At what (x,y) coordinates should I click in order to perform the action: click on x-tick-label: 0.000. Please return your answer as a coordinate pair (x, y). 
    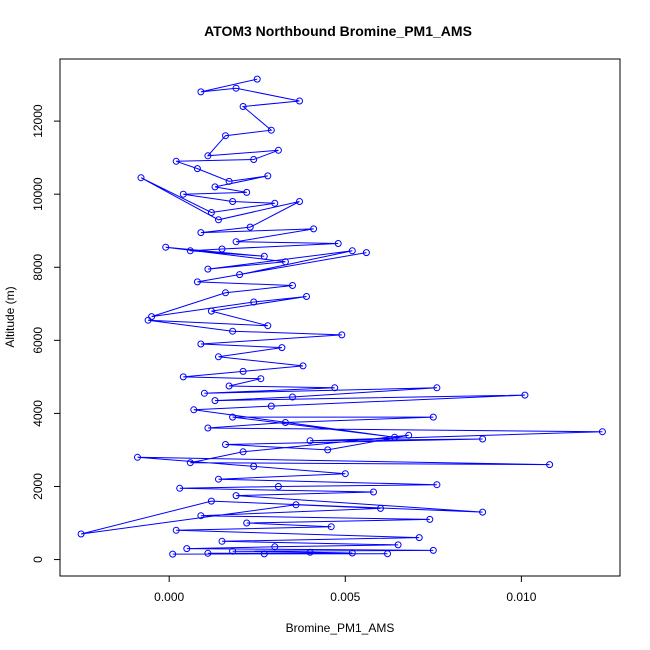
    Looking at the image, I should click on (169, 597).